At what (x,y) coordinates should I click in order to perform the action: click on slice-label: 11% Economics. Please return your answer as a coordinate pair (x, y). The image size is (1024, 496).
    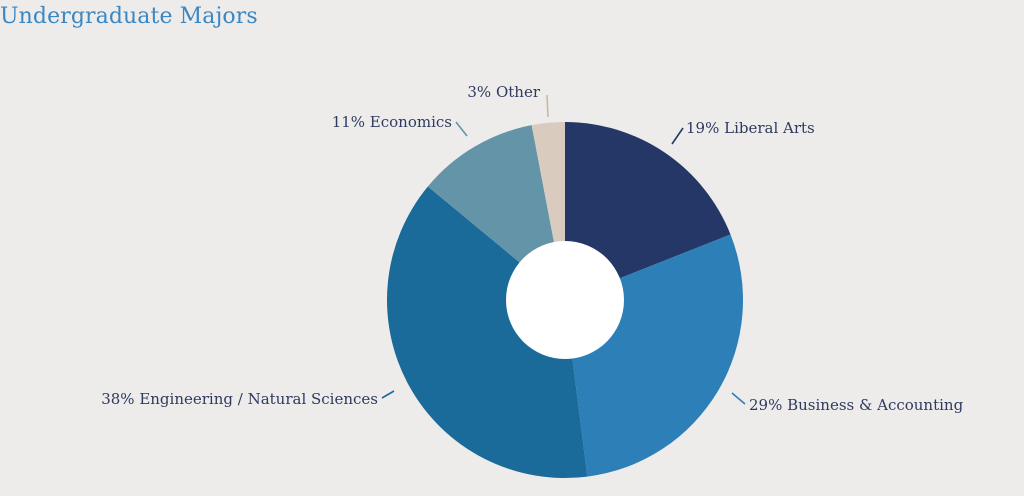
    Looking at the image, I should click on (392, 122).